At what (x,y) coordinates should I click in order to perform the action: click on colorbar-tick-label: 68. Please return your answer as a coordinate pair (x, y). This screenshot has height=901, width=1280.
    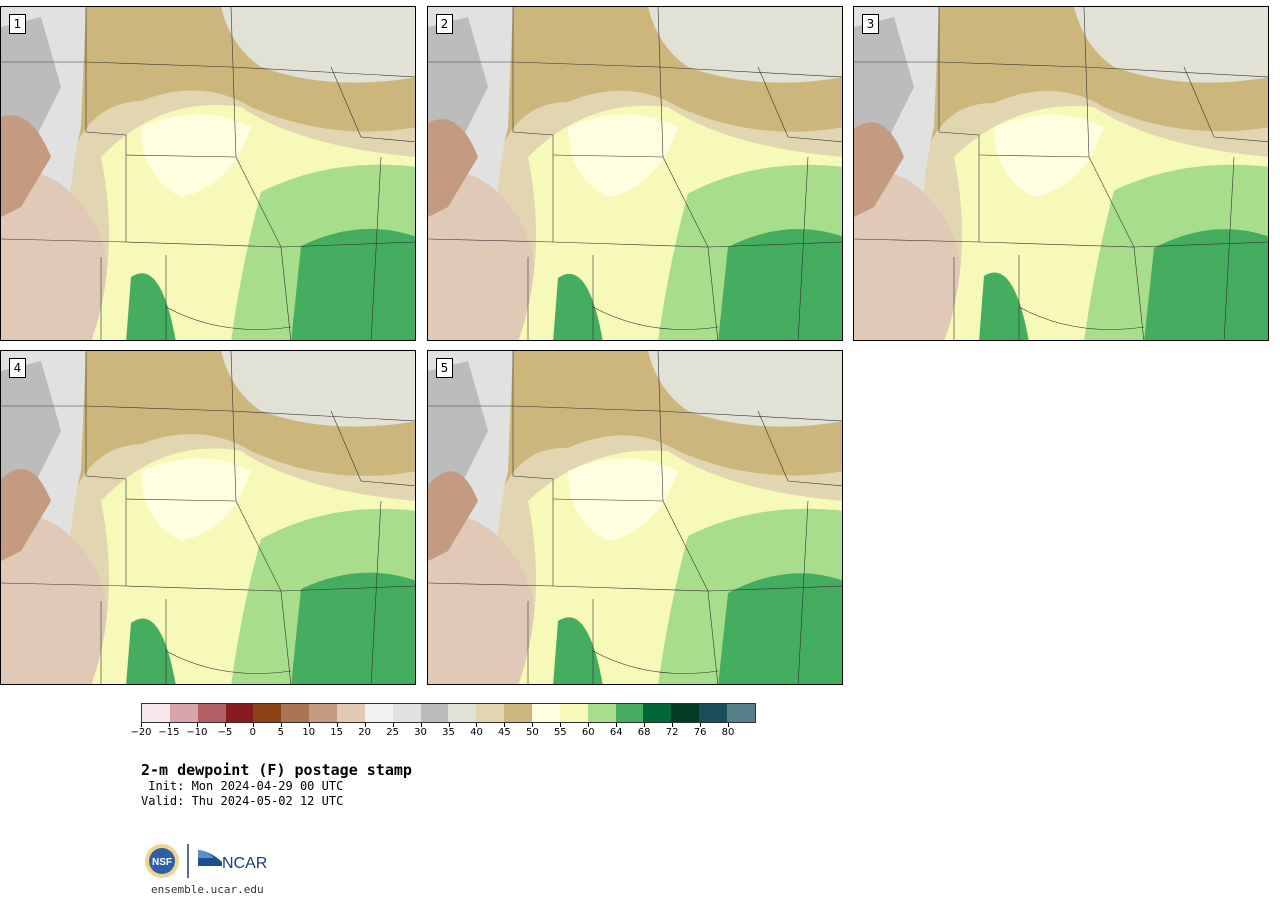
    Looking at the image, I should click on (644, 732).